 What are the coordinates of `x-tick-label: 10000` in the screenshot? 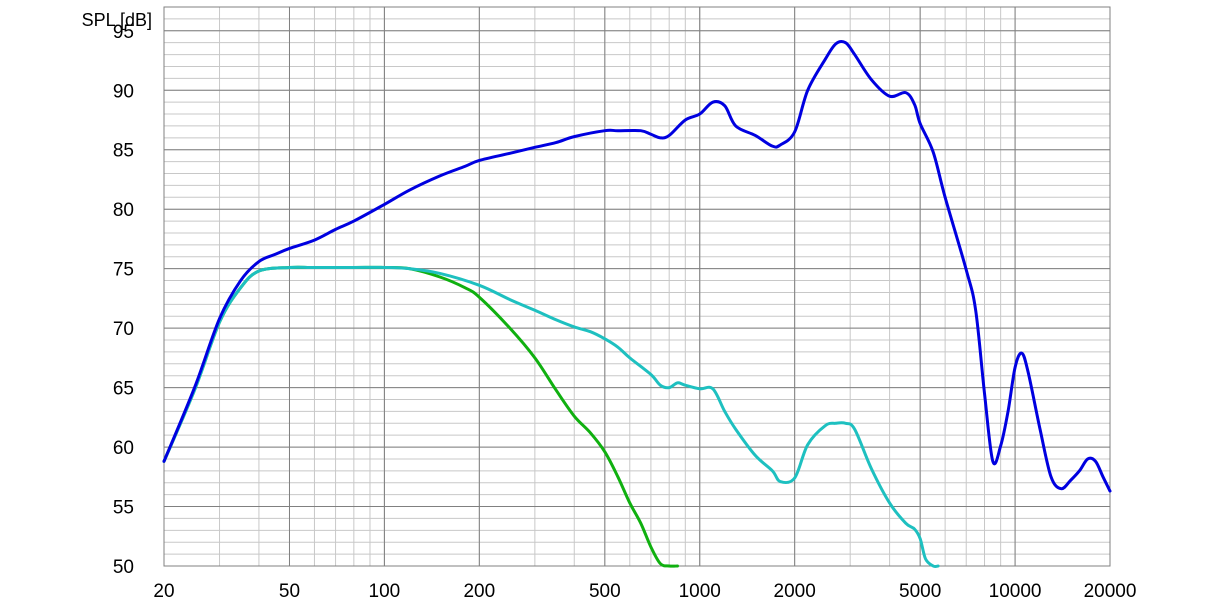 It's located at (1015, 591).